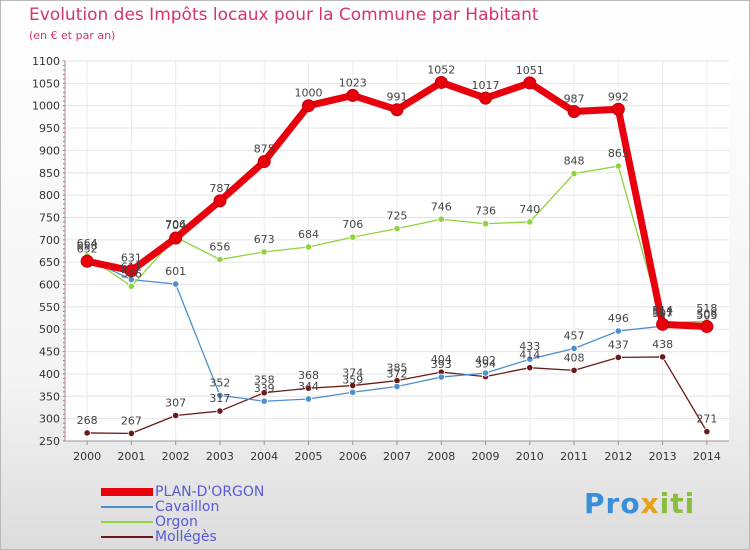 This screenshot has height=550, width=750. Describe the element at coordinates (574, 161) in the screenshot. I see `data-label-orgon: 848` at that location.